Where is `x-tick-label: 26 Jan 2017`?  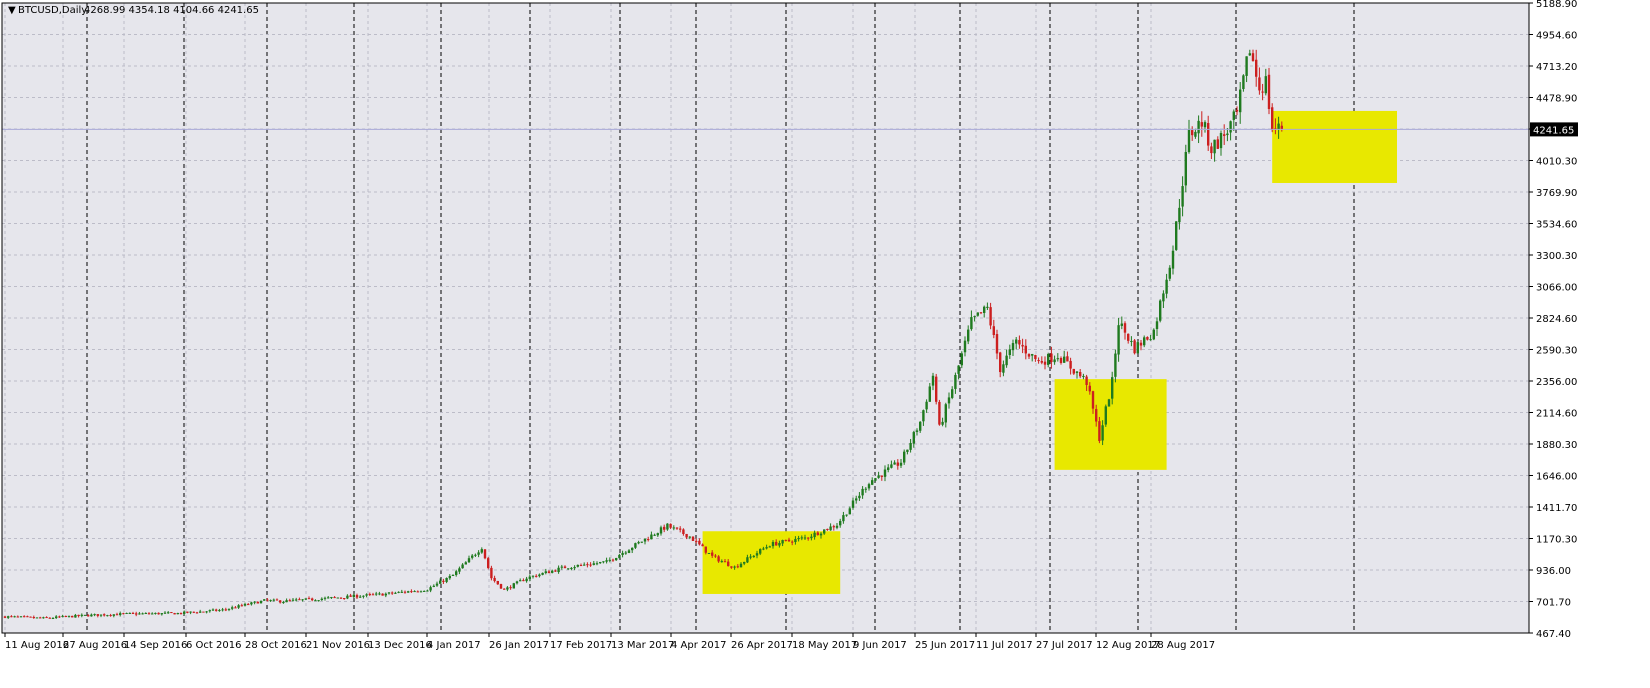 x-tick-label: 26 Jan 2017 is located at coordinates (519, 645).